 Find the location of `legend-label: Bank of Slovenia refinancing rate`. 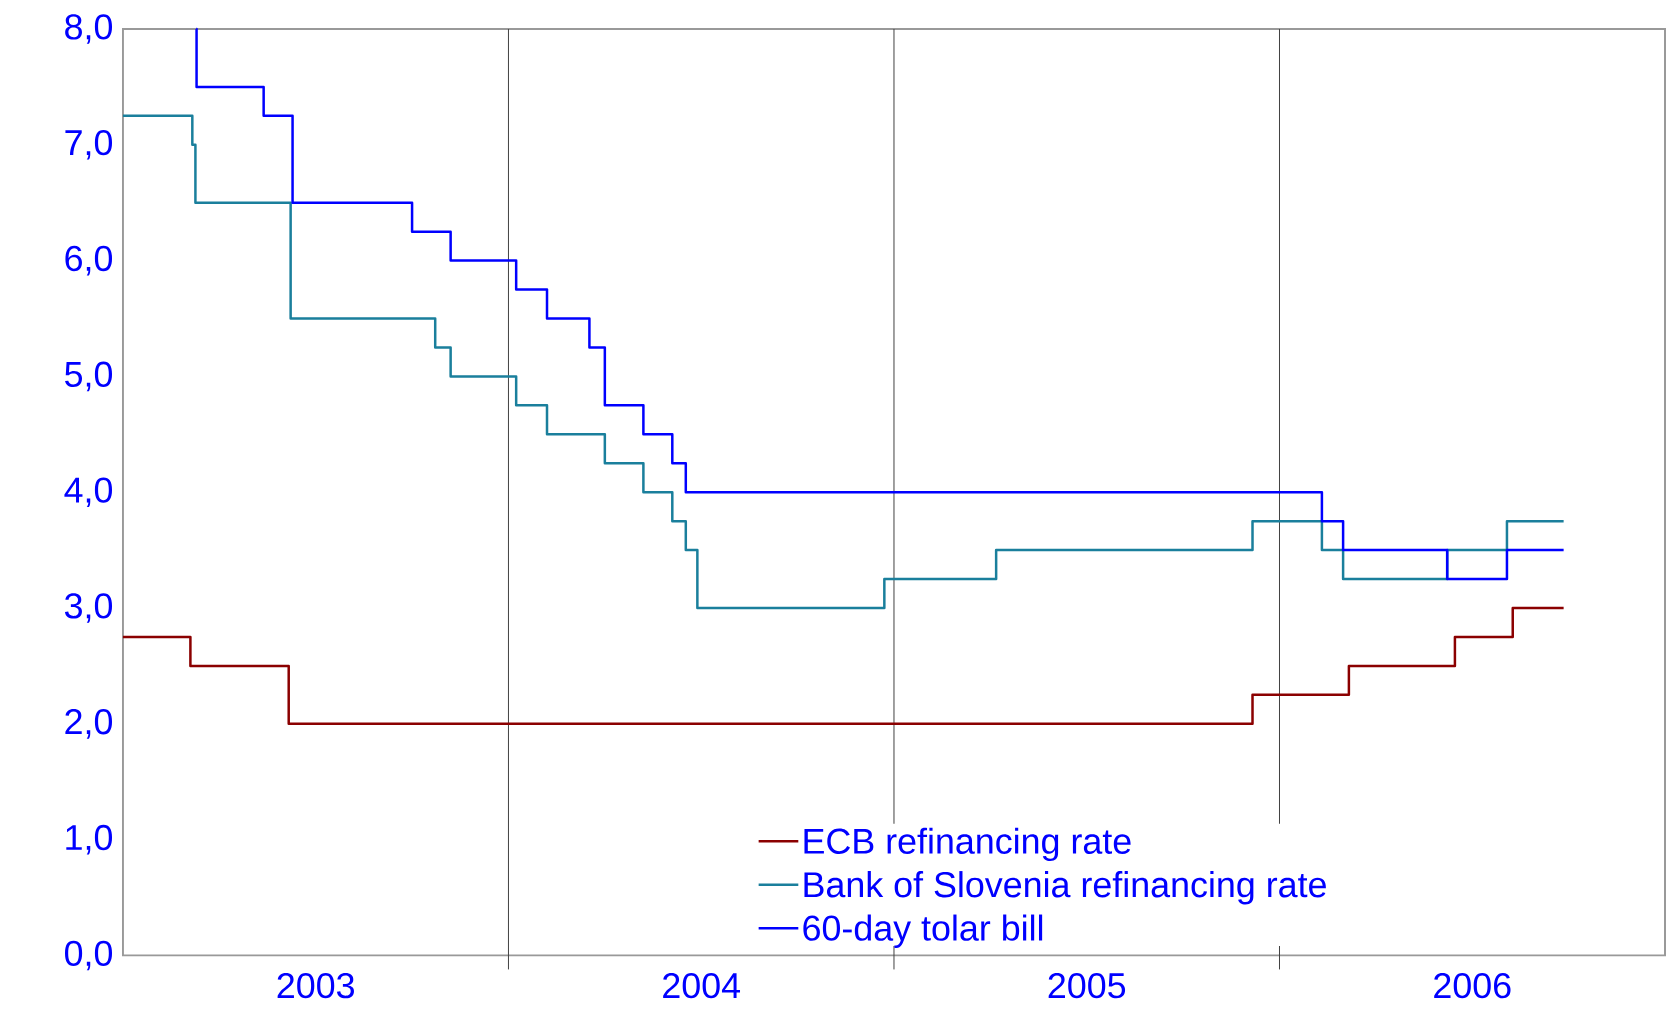

legend-label: Bank of Slovenia refinancing rate is located at coordinates (1065, 887).